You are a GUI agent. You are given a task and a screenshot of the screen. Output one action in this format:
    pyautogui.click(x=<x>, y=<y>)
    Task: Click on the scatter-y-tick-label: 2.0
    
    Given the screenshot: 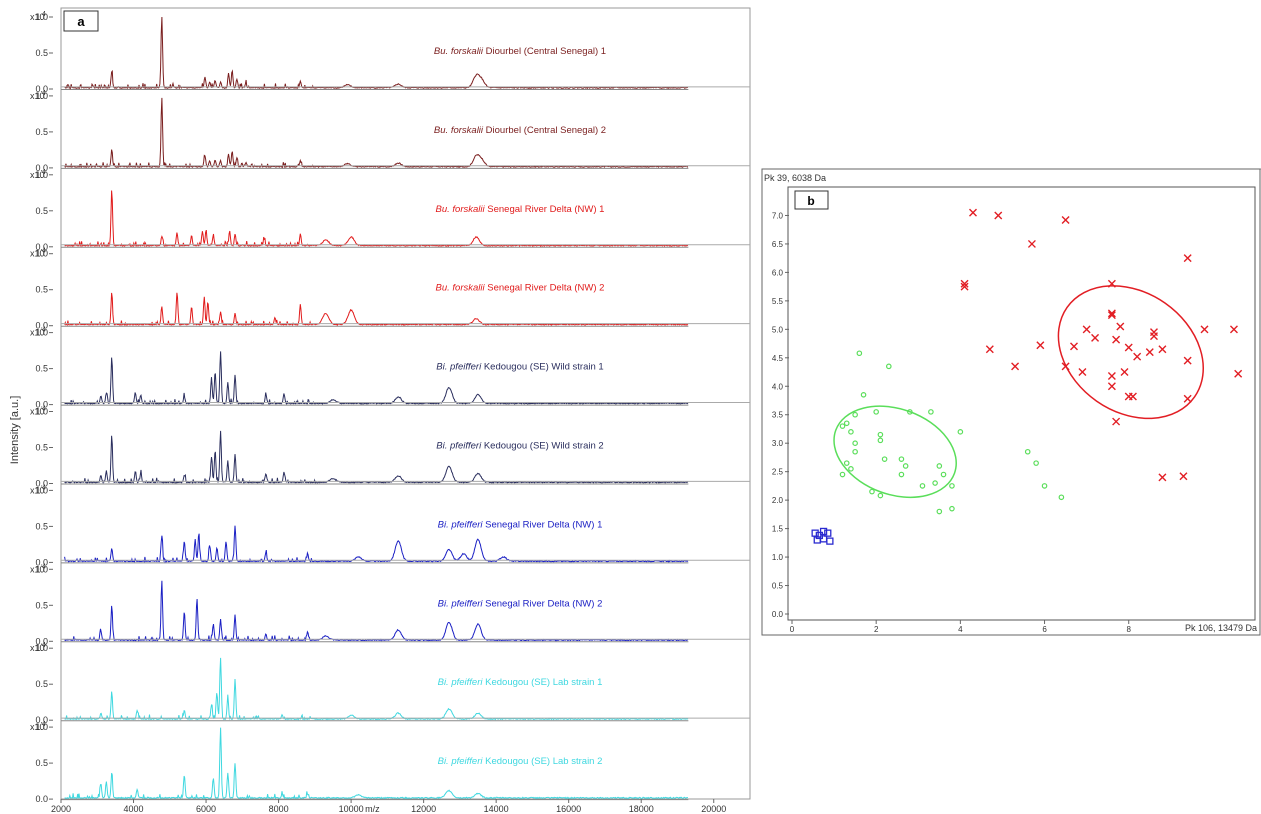 What is the action you would take?
    pyautogui.click(x=778, y=500)
    